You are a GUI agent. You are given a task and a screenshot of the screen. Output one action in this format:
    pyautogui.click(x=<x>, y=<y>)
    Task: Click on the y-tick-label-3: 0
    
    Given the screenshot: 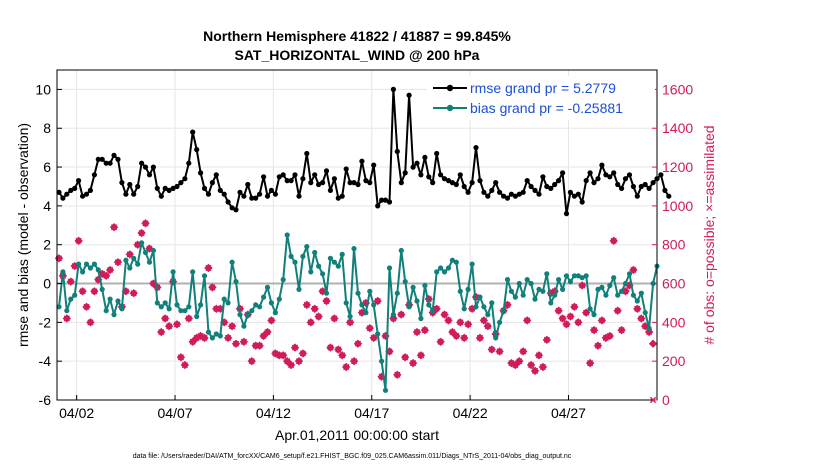 What is the action you would take?
    pyautogui.click(x=47, y=284)
    